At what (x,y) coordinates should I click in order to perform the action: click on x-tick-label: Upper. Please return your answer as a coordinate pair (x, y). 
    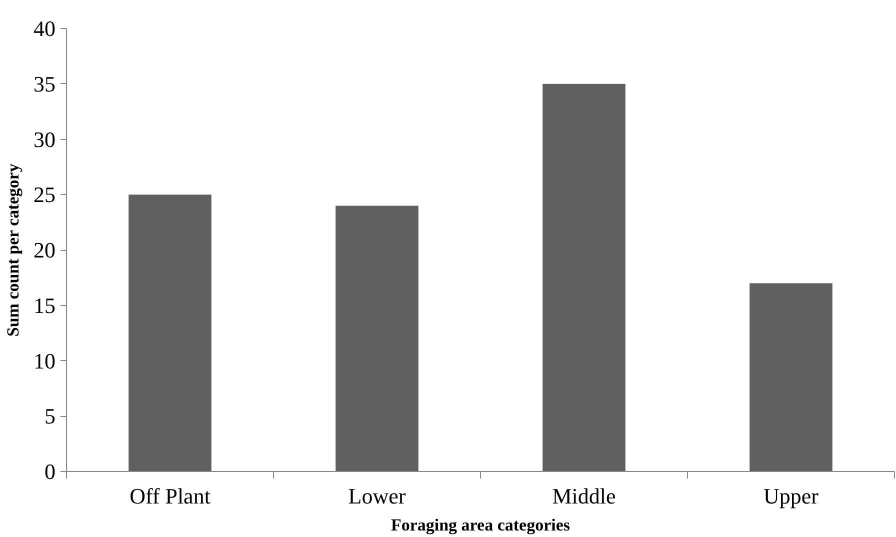
    Looking at the image, I should click on (792, 496).